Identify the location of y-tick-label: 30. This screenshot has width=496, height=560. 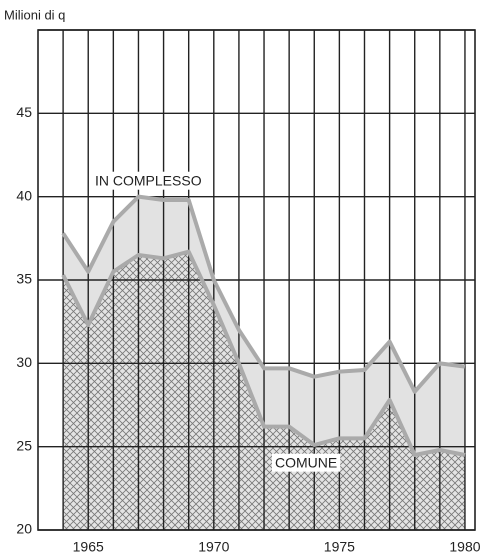
(24, 362).